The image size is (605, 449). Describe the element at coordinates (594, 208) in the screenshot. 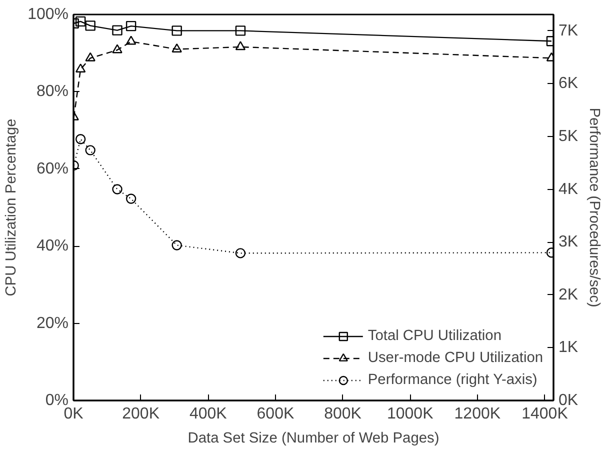

I see `y2-axis-title: Performance (Procedures/sec)` at that location.